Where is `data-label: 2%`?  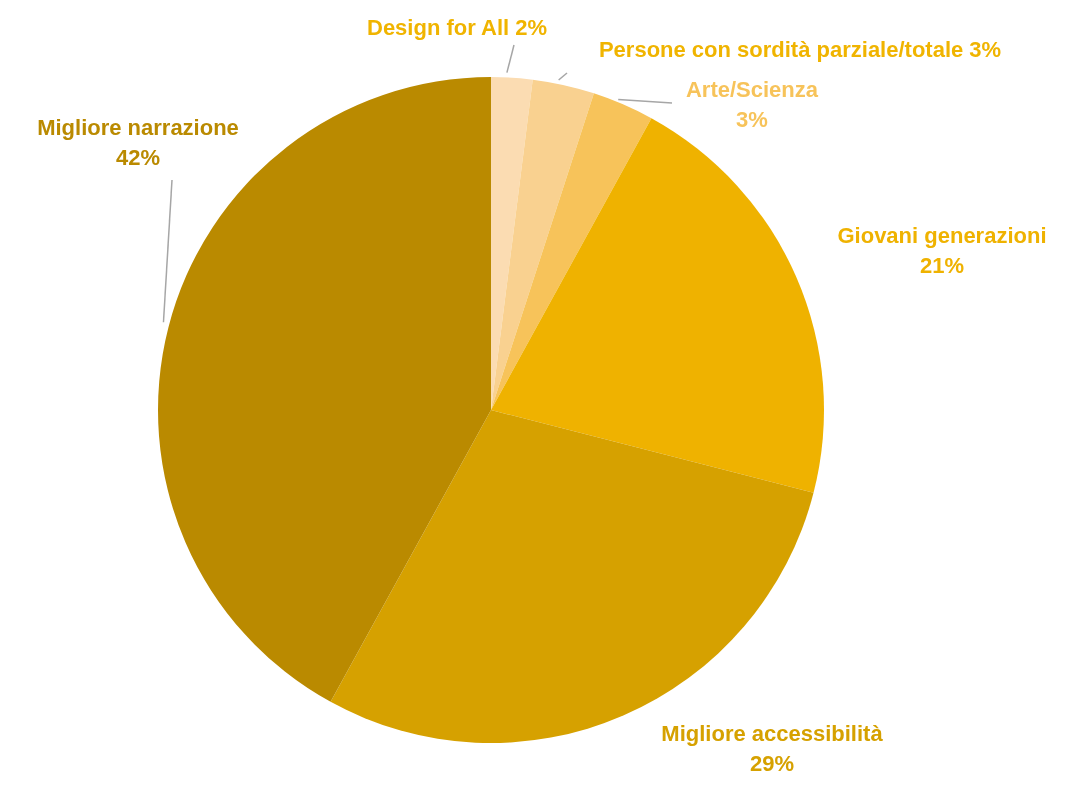 data-label: 2% is located at coordinates (531, 27).